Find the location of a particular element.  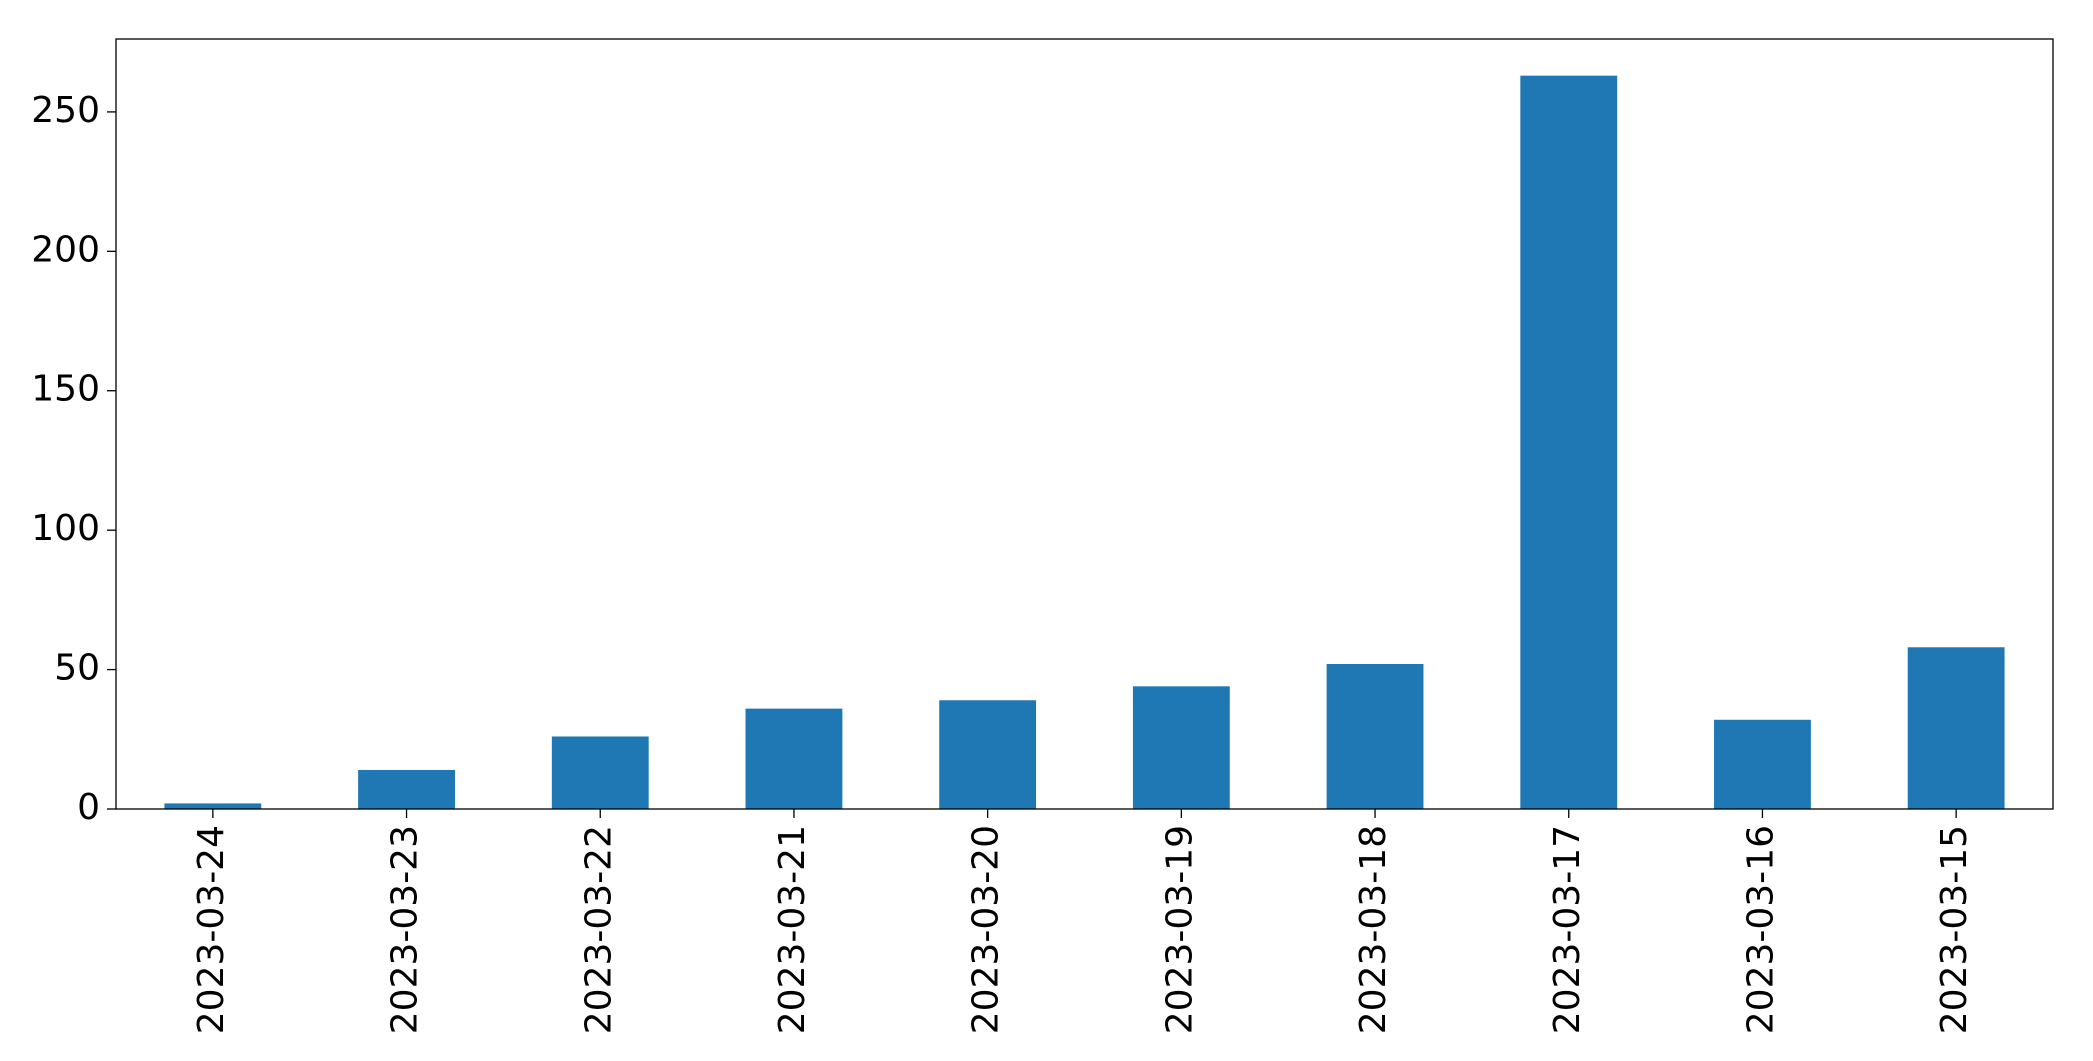

y-tick-label: 250 is located at coordinates (65, 110).